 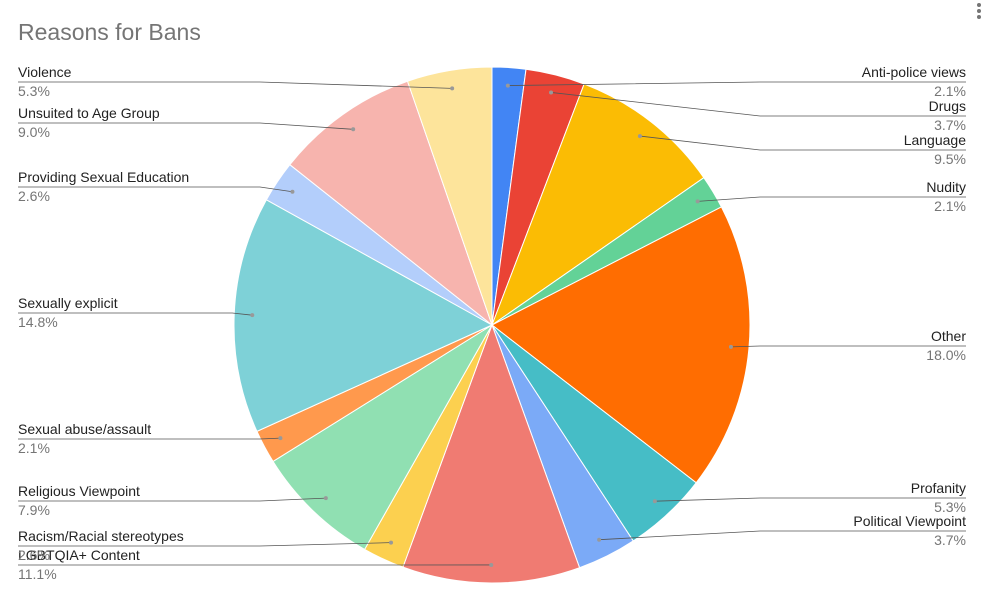 What do you see at coordinates (948, 336) in the screenshot?
I see `legend-label: Other` at bounding box center [948, 336].